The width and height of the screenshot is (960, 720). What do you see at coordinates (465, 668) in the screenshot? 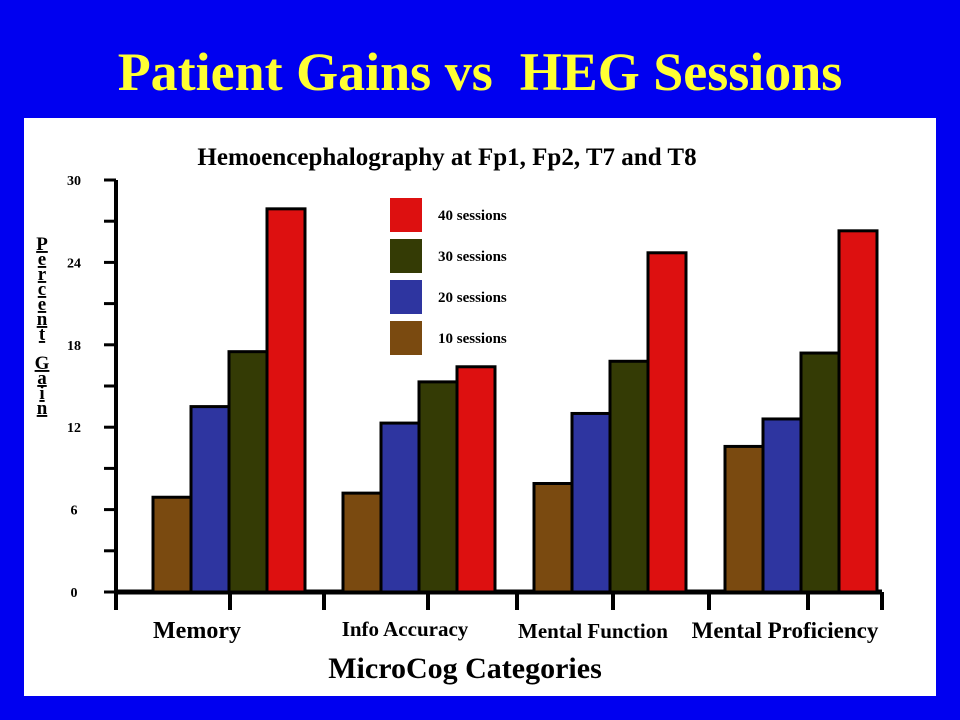
I see `x-axis-label: MicroCog Categories` at bounding box center [465, 668].